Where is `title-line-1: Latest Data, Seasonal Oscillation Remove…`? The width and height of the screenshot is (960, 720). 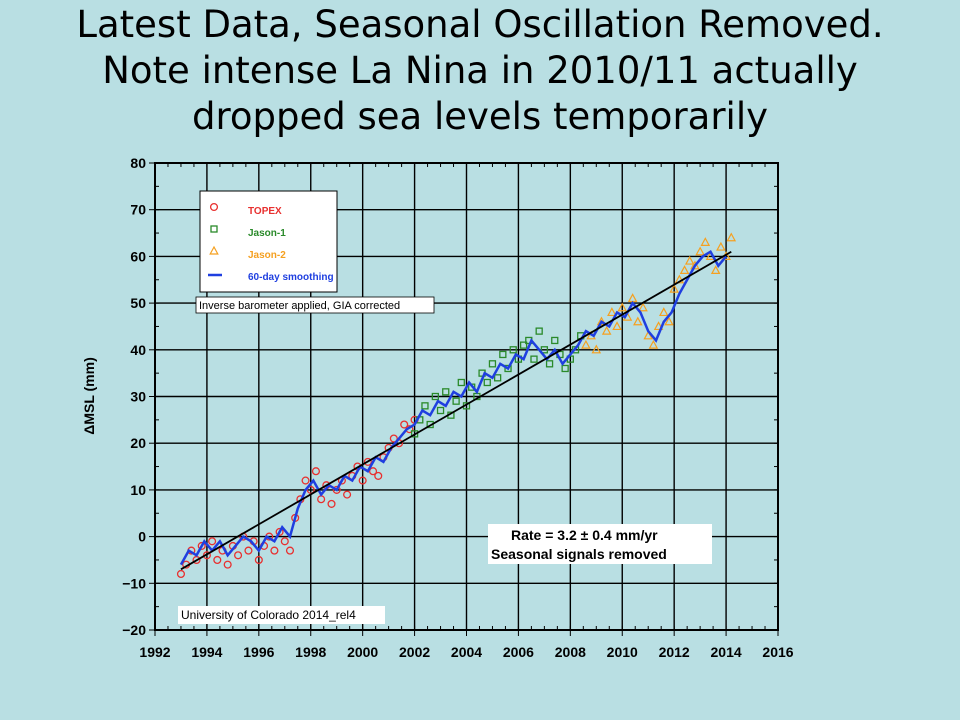
title-line-1: Latest Data, Seasonal Oscillation Remove… is located at coordinates (480, 24).